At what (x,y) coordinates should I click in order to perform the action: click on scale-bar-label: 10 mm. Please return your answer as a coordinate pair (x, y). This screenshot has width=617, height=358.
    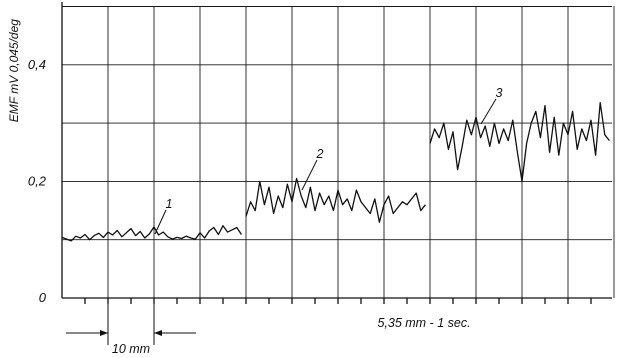
    Looking at the image, I should click on (131, 349).